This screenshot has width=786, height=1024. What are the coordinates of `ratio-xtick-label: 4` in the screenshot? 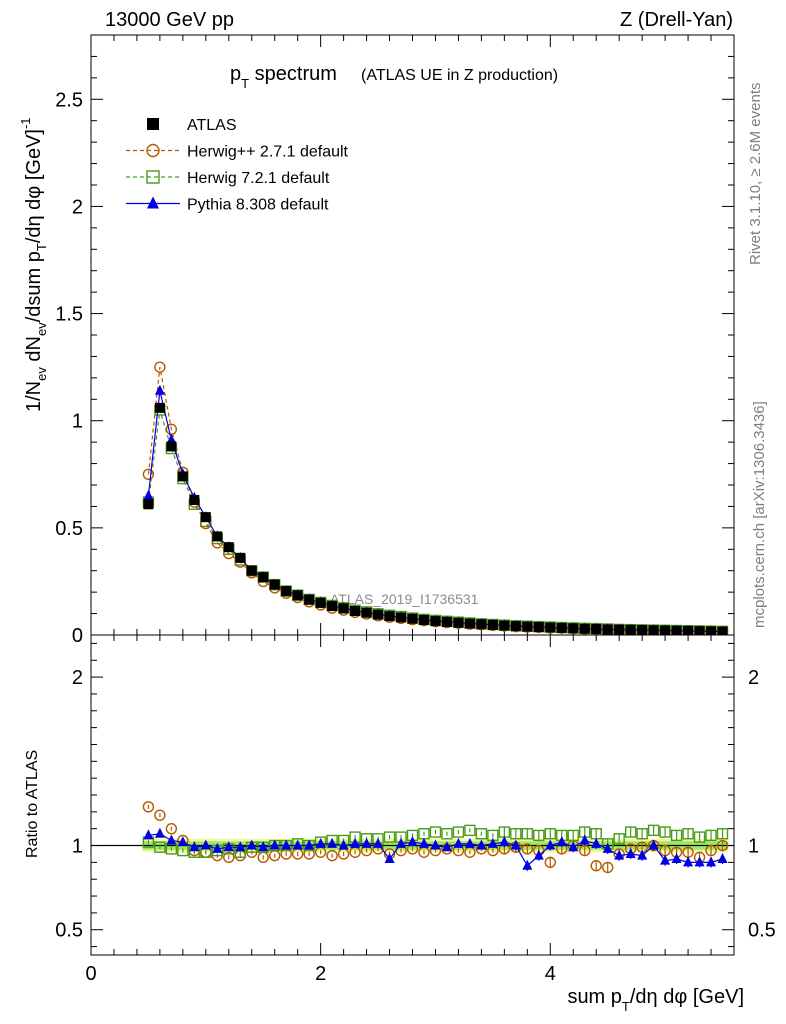 It's located at (550, 974).